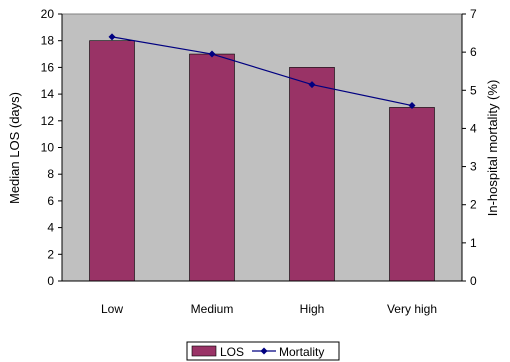  Describe the element at coordinates (312, 174) in the screenshot. I see `bar-high` at that location.